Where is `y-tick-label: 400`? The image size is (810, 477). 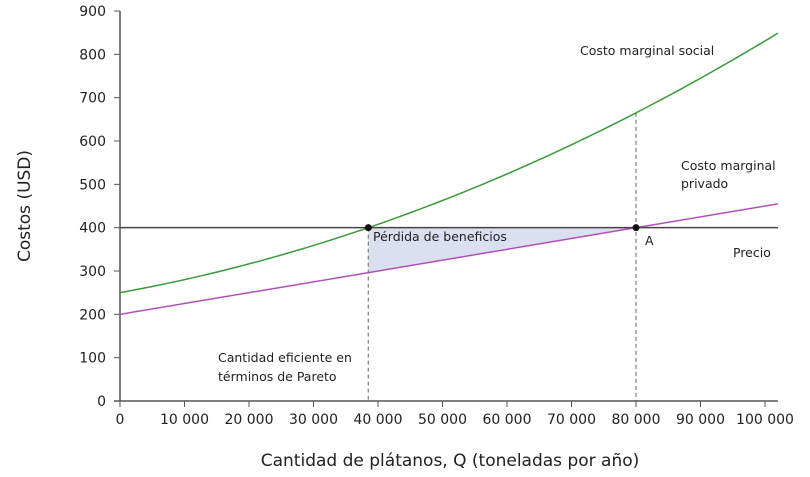
y-tick-label: 400 is located at coordinates (92, 229).